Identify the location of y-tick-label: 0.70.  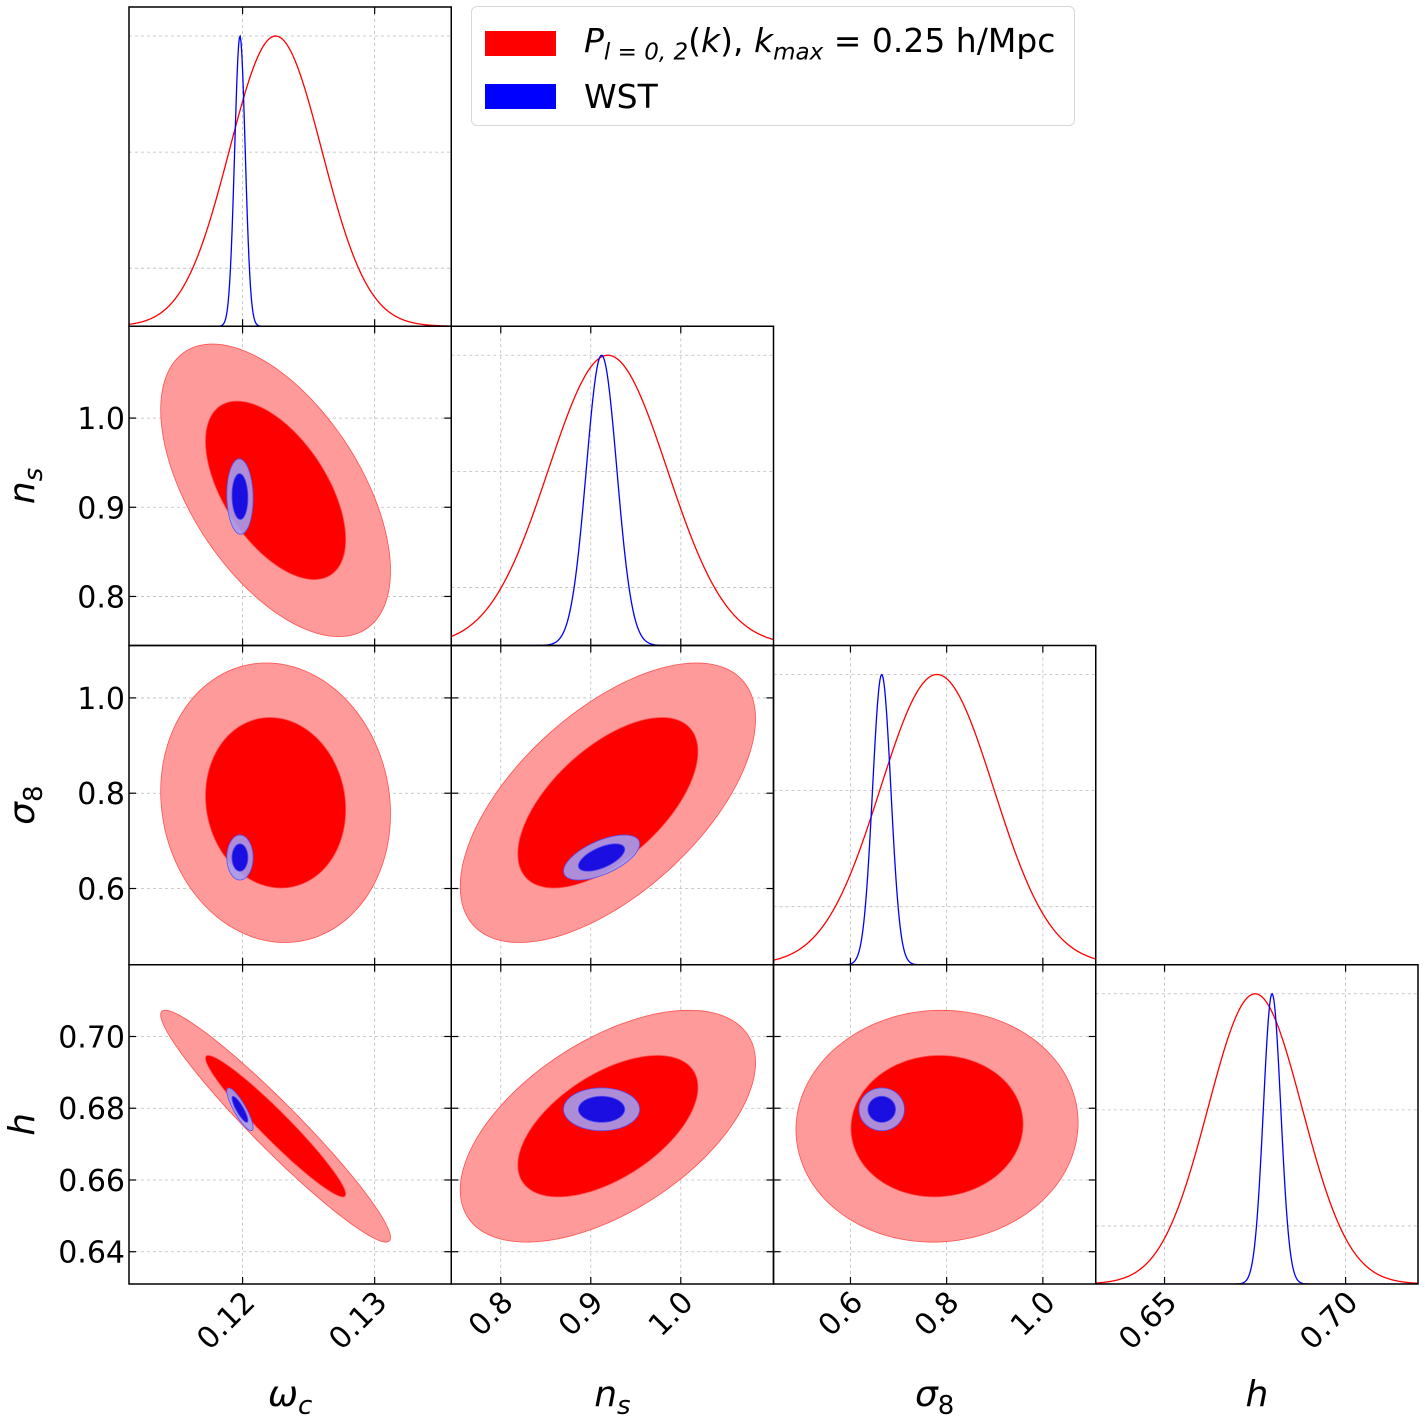
(91, 1037).